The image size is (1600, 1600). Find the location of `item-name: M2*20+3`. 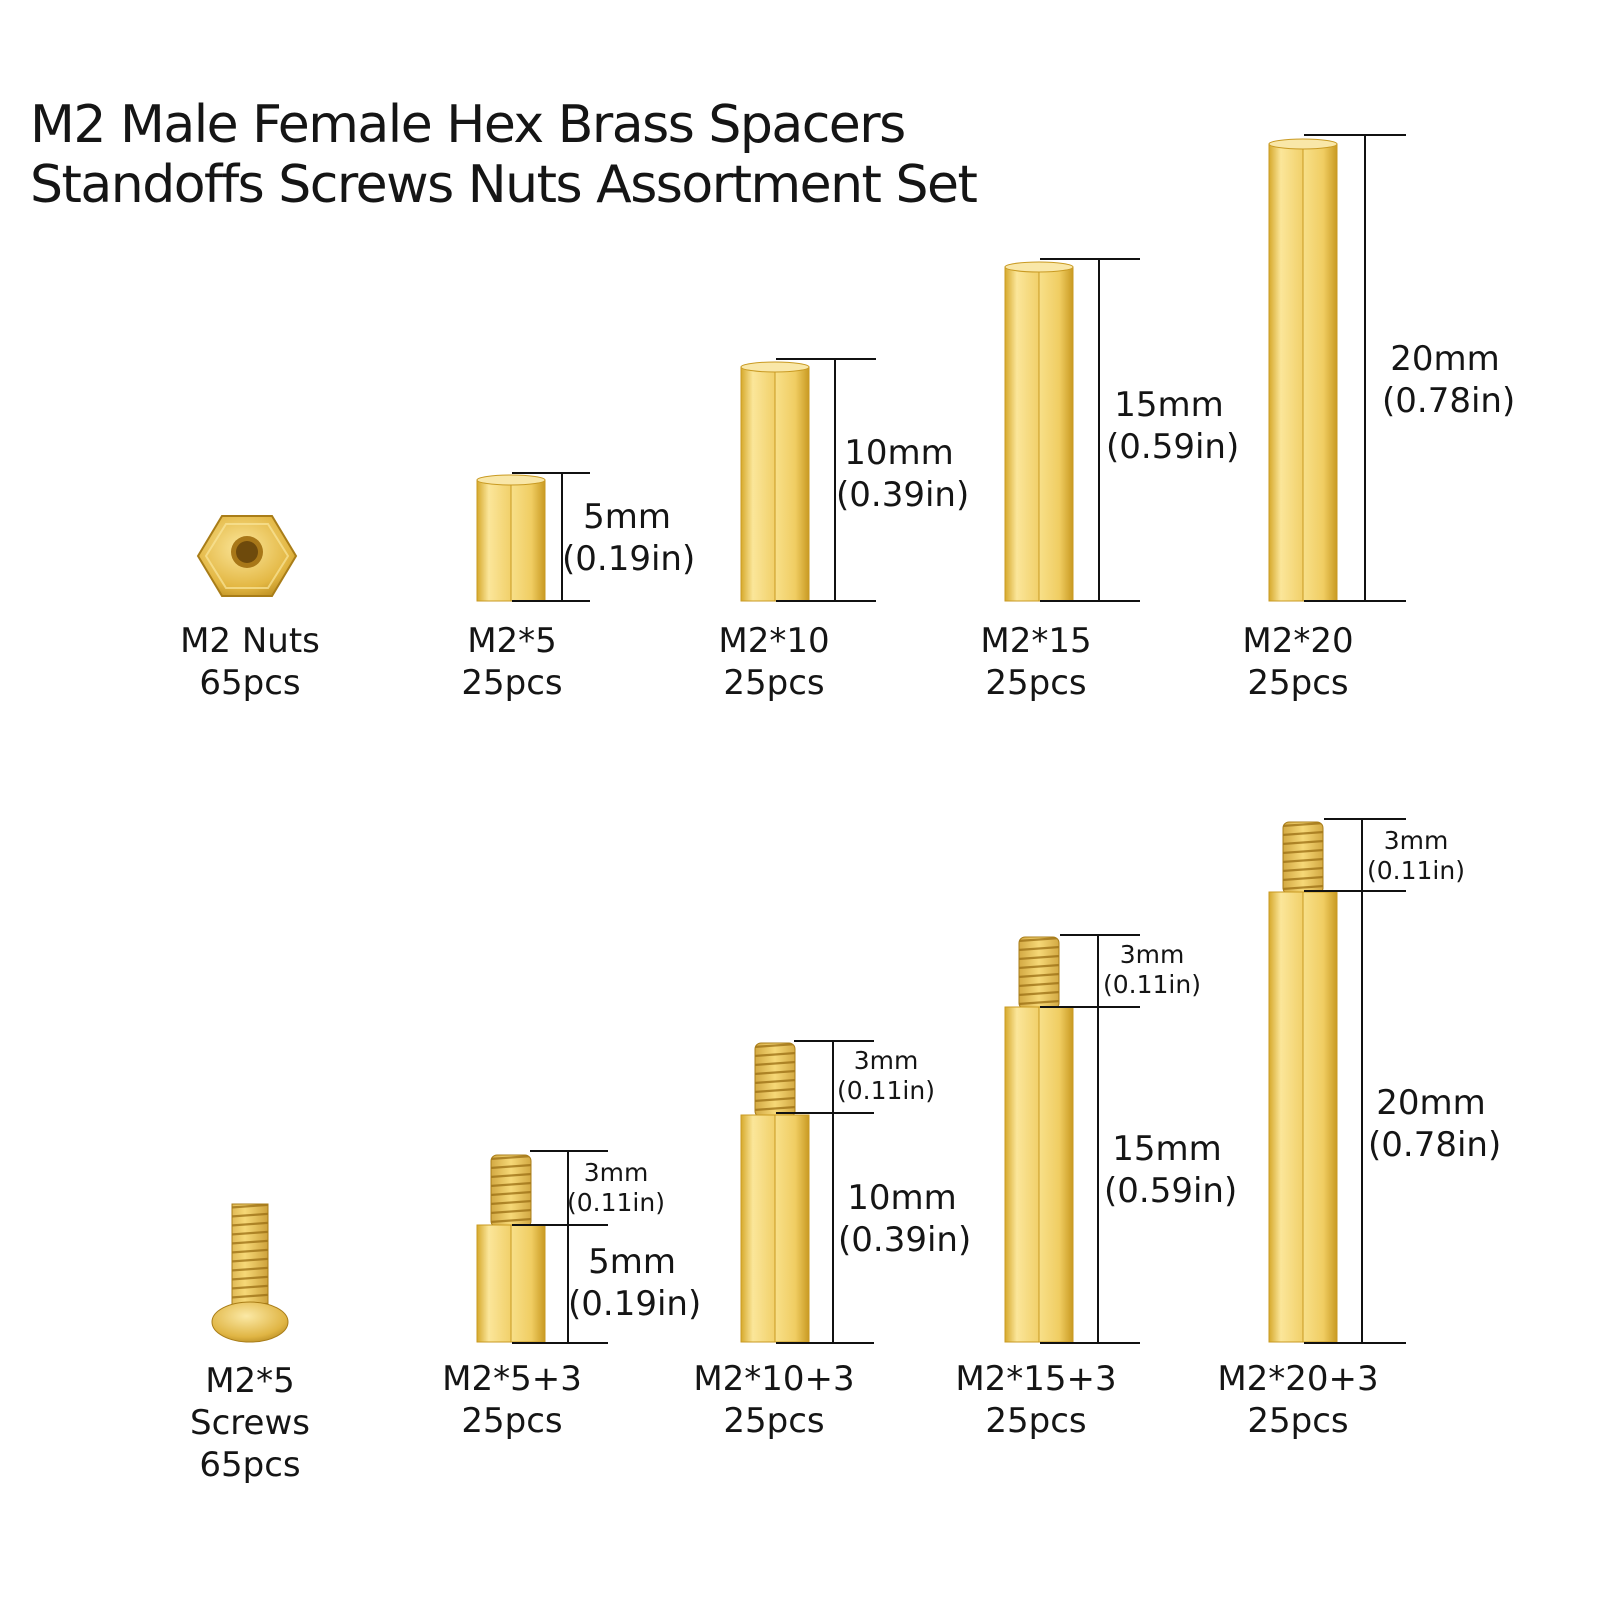

item-name: M2*20+3 is located at coordinates (1298, 1379).